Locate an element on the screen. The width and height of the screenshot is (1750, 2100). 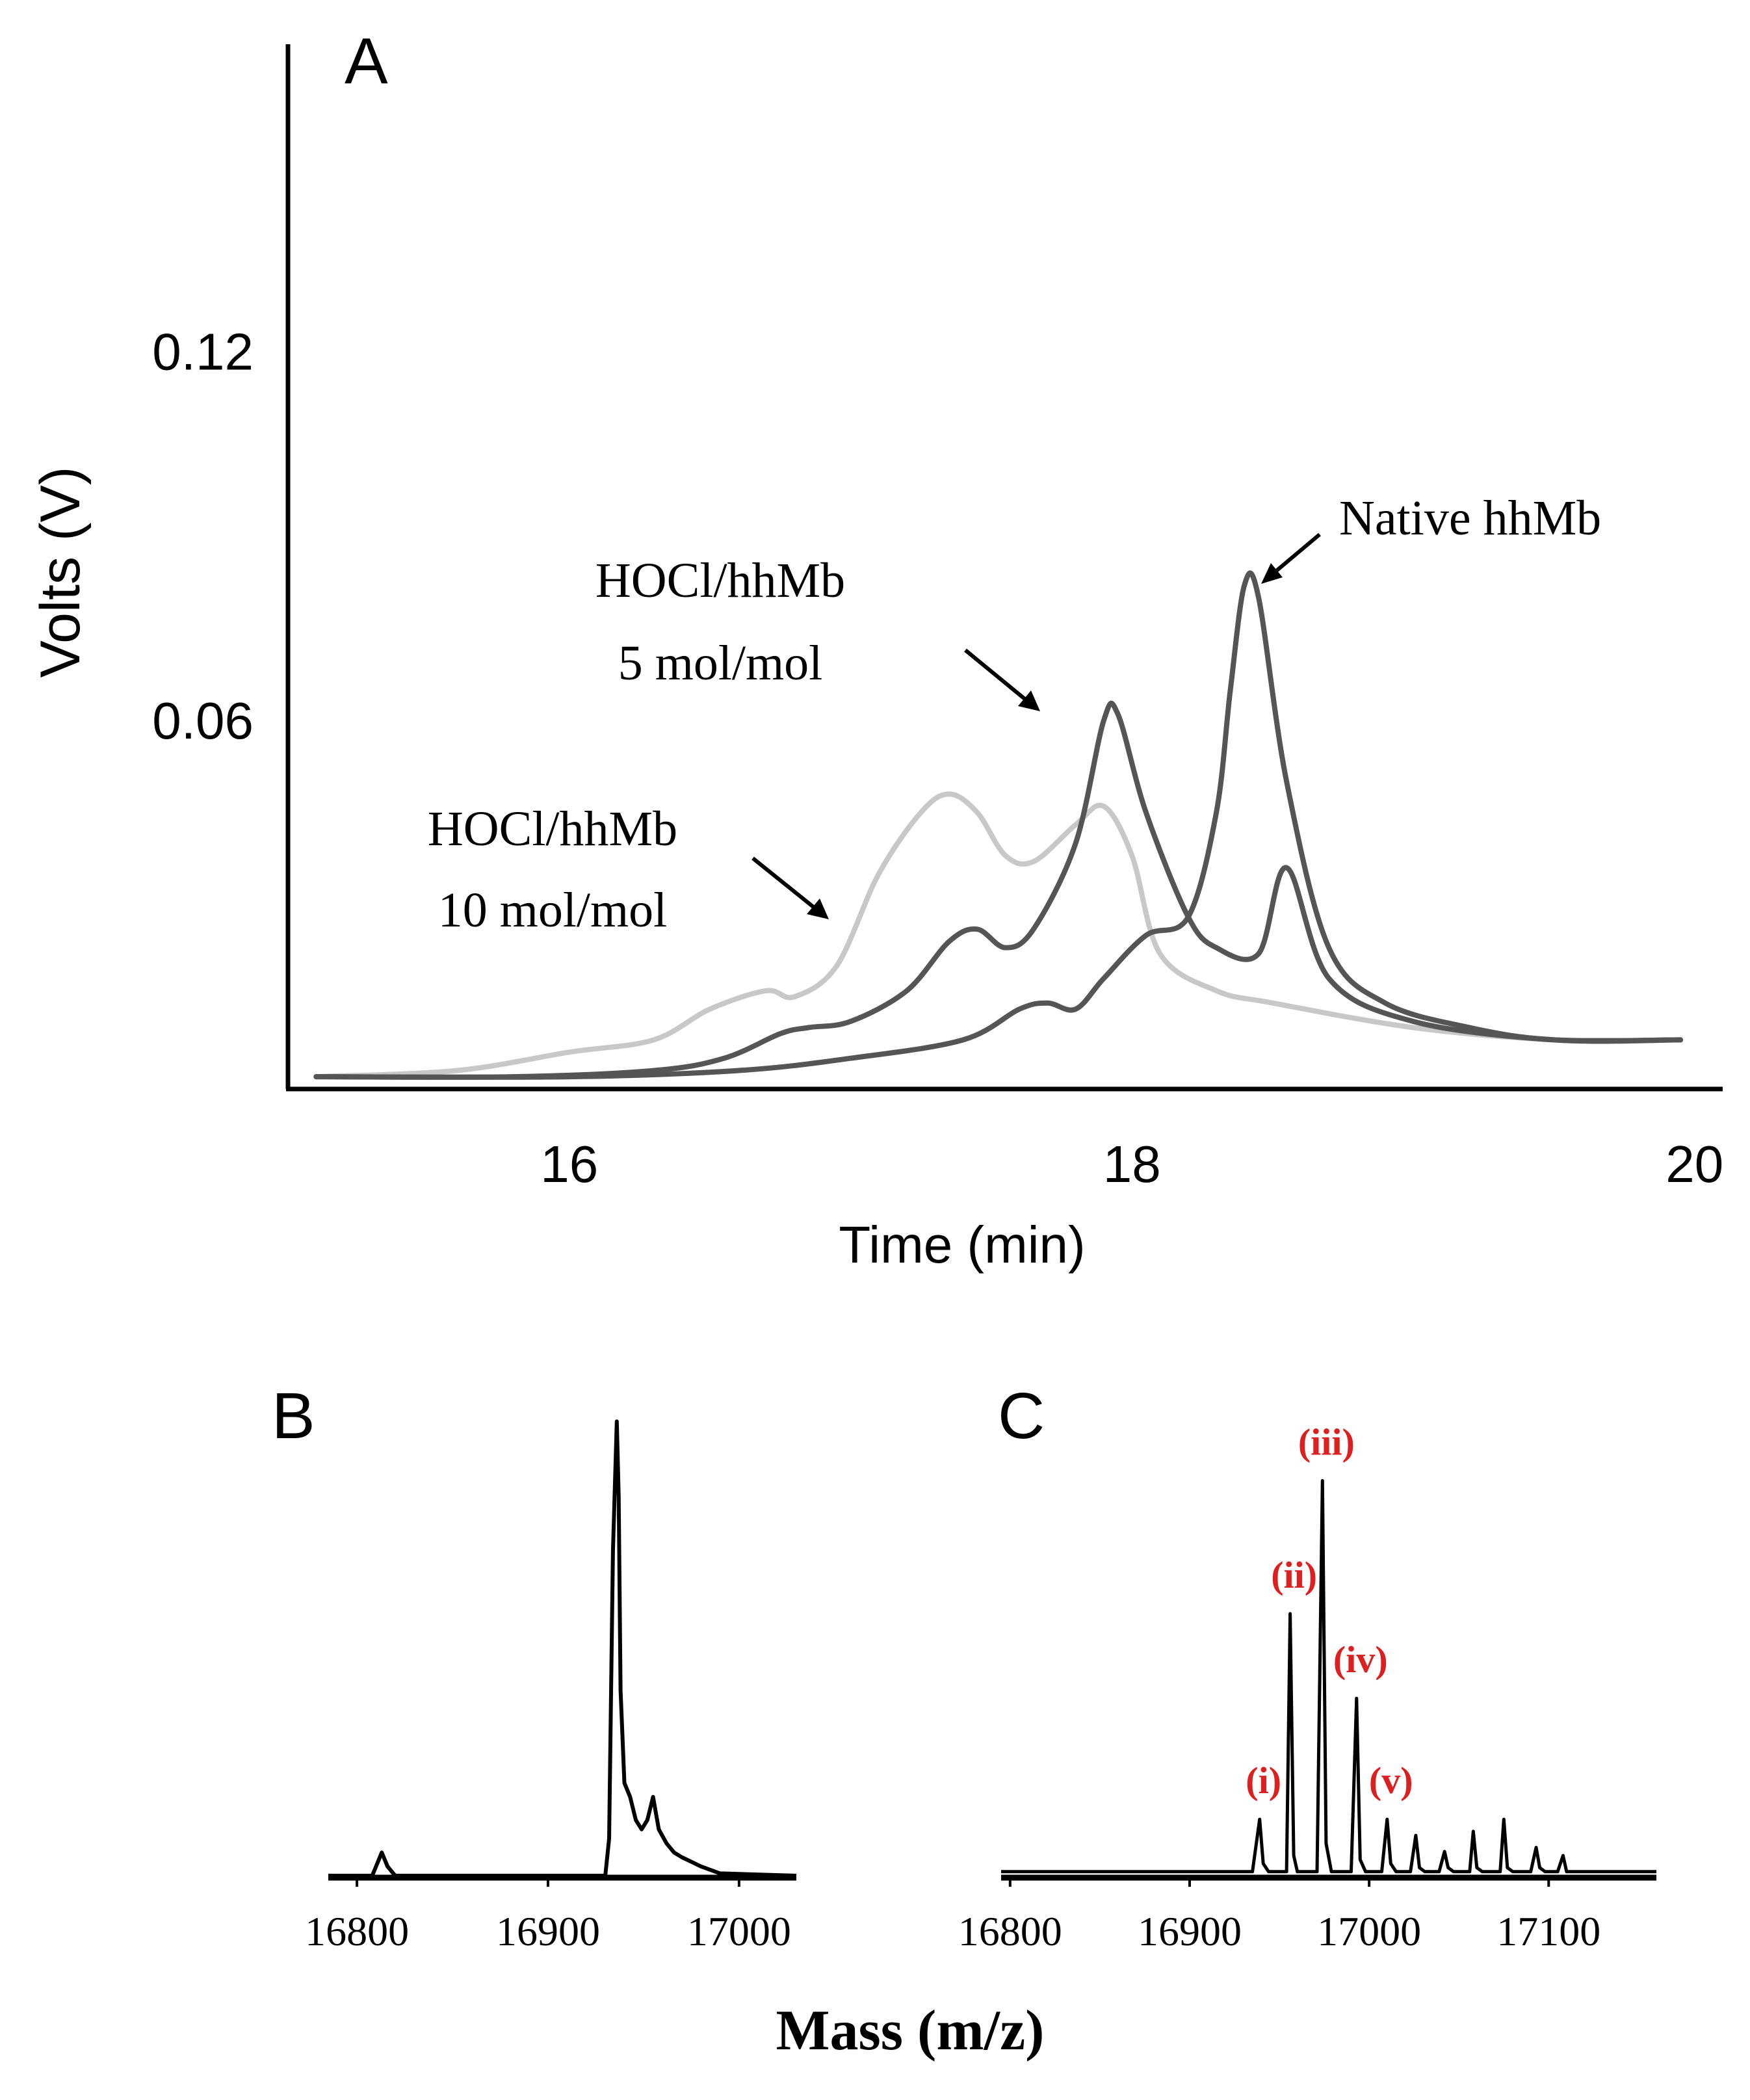
spectrum-b-line is located at coordinates (562, 1648).